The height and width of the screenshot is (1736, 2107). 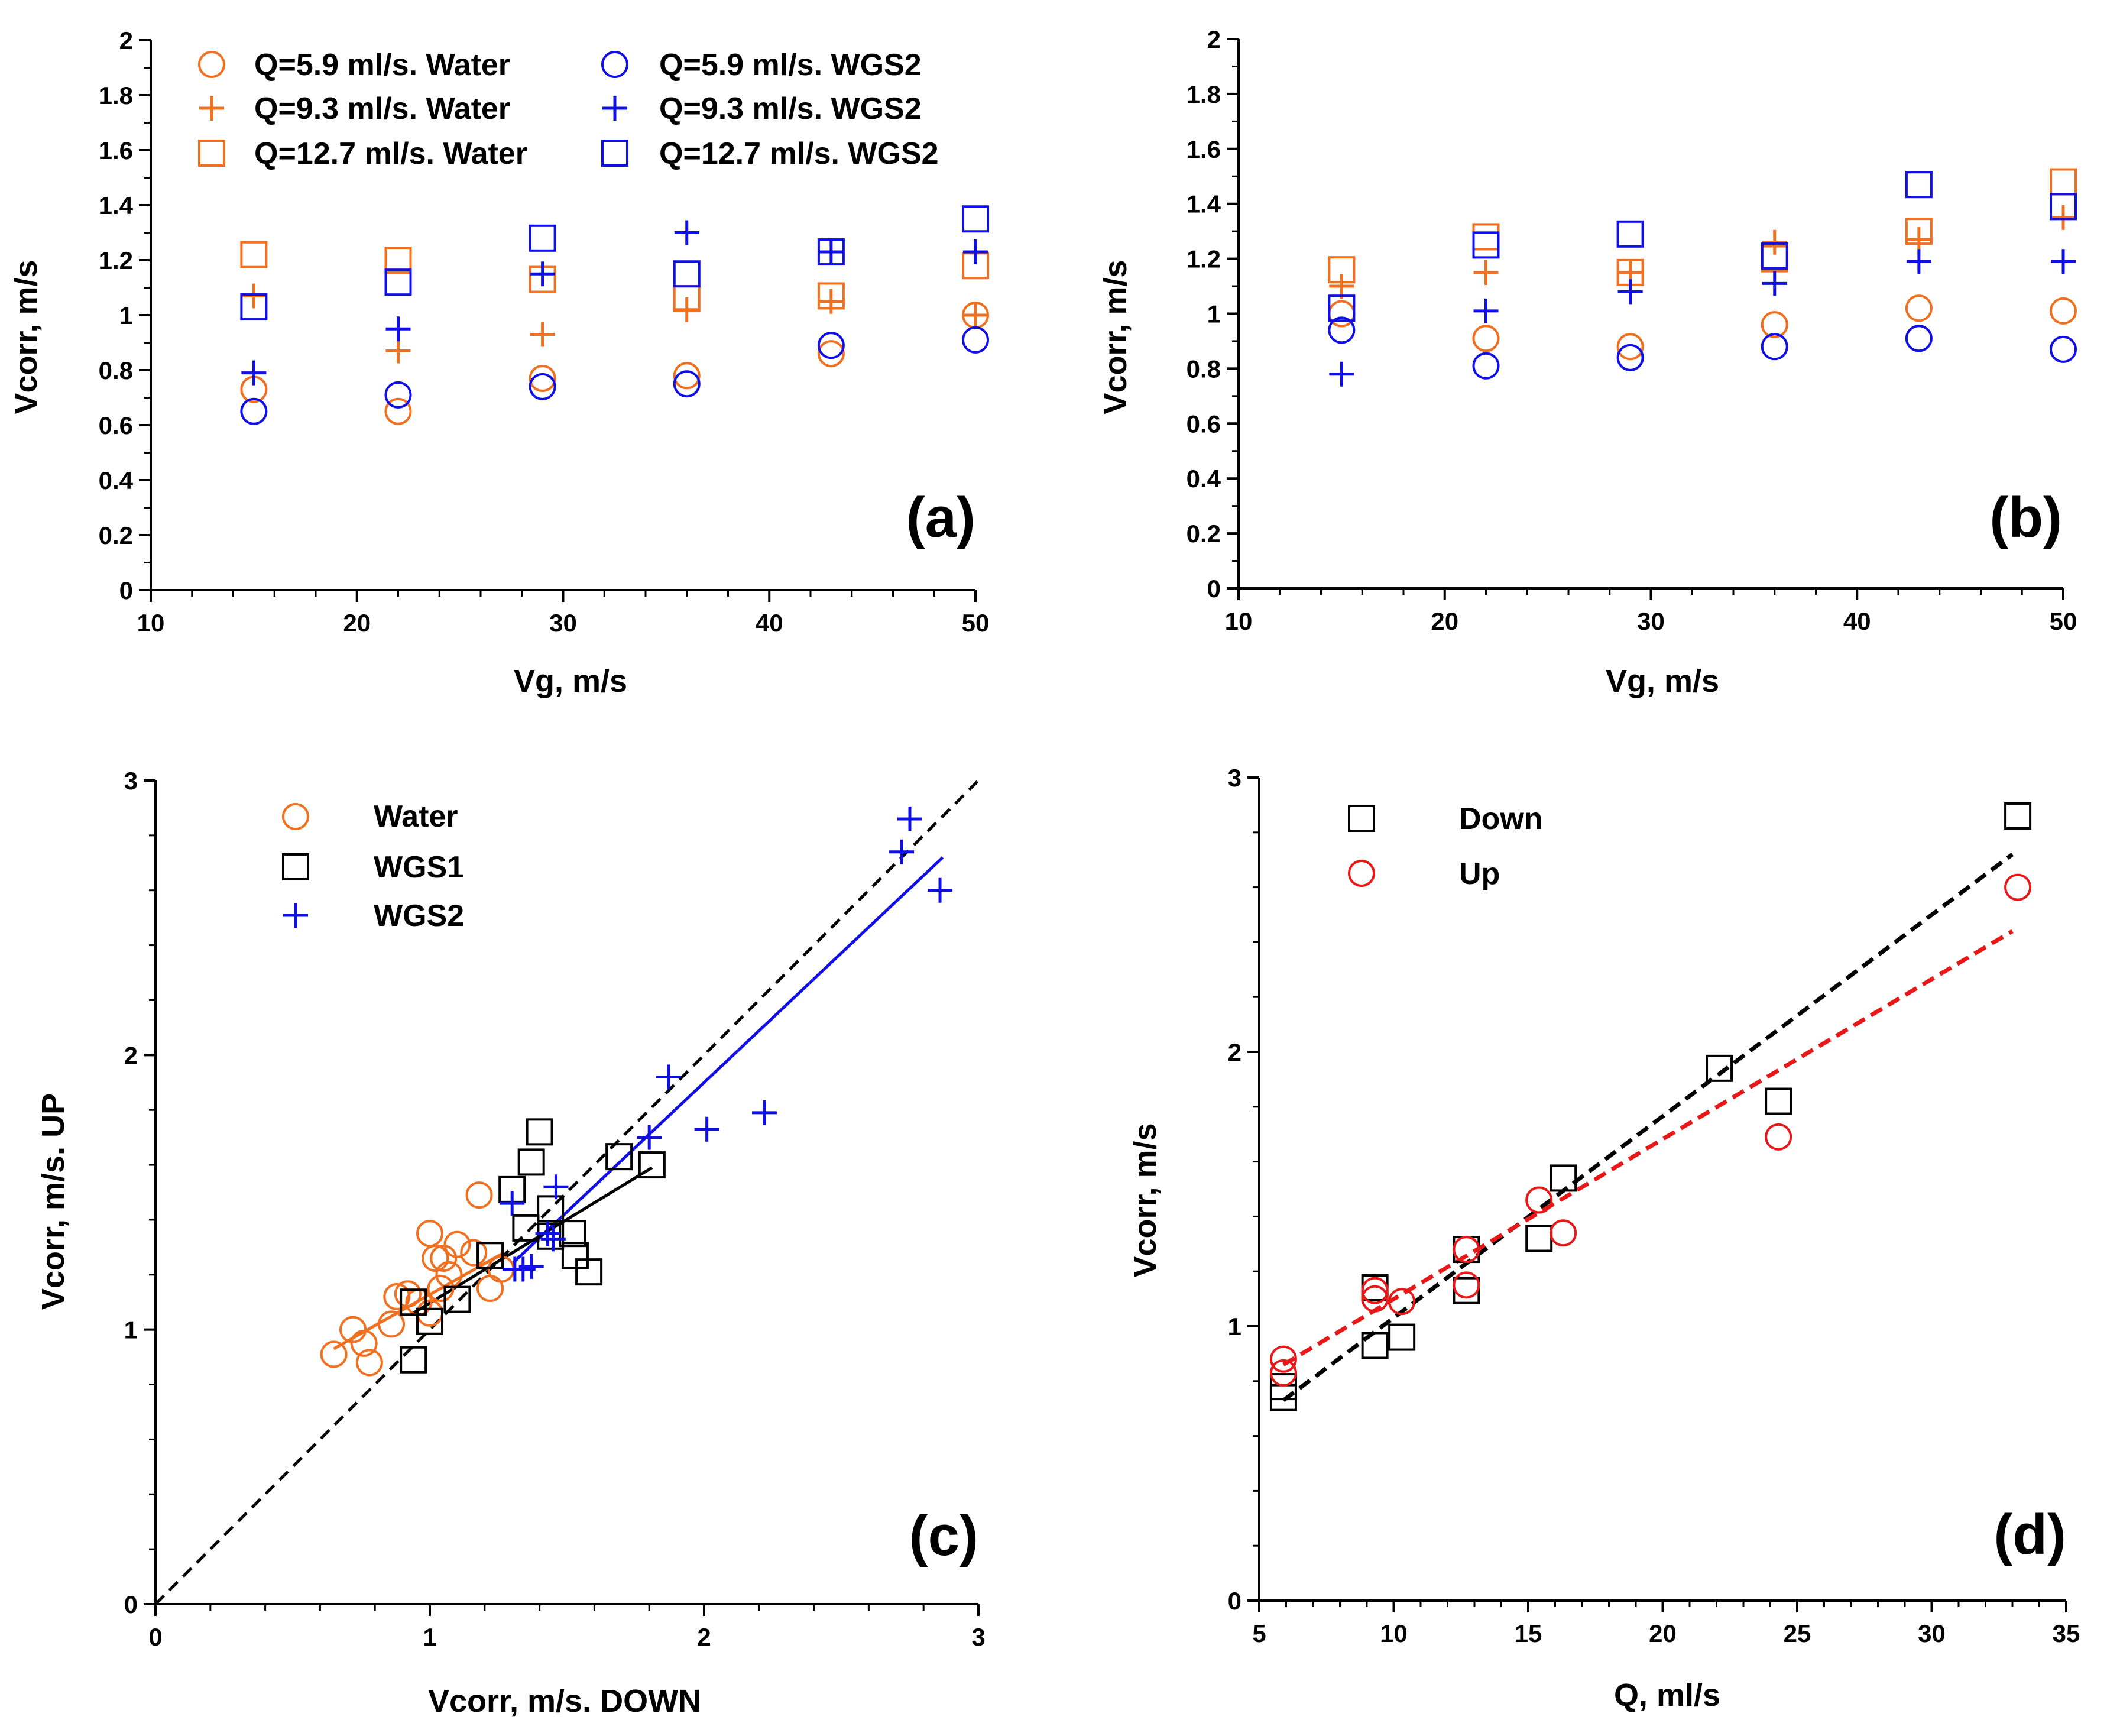 I want to click on panel-d-series-1-point, so click(x=1375, y=1290).